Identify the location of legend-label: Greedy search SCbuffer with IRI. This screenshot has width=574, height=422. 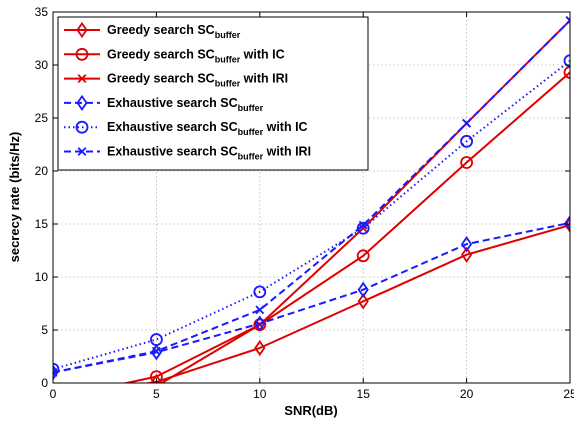
(197, 80).